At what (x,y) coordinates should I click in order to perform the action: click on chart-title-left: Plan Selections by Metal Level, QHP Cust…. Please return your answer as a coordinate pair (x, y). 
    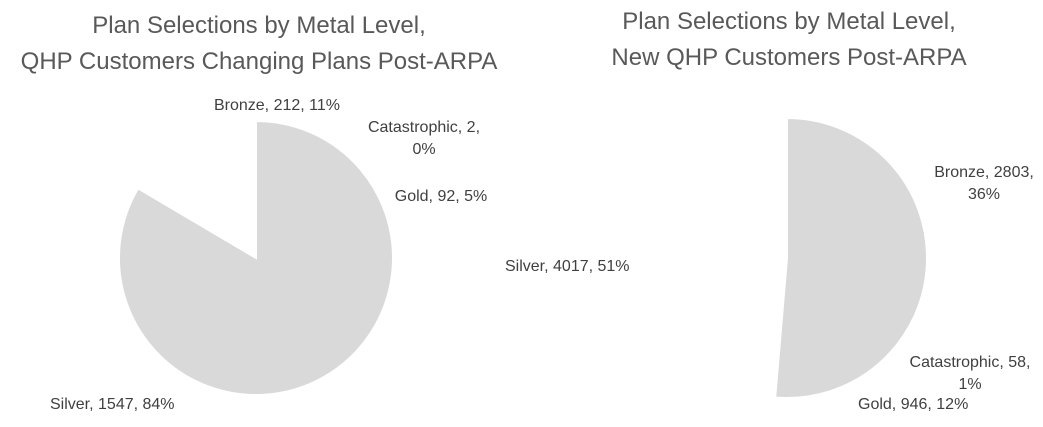
    Looking at the image, I should click on (259, 44).